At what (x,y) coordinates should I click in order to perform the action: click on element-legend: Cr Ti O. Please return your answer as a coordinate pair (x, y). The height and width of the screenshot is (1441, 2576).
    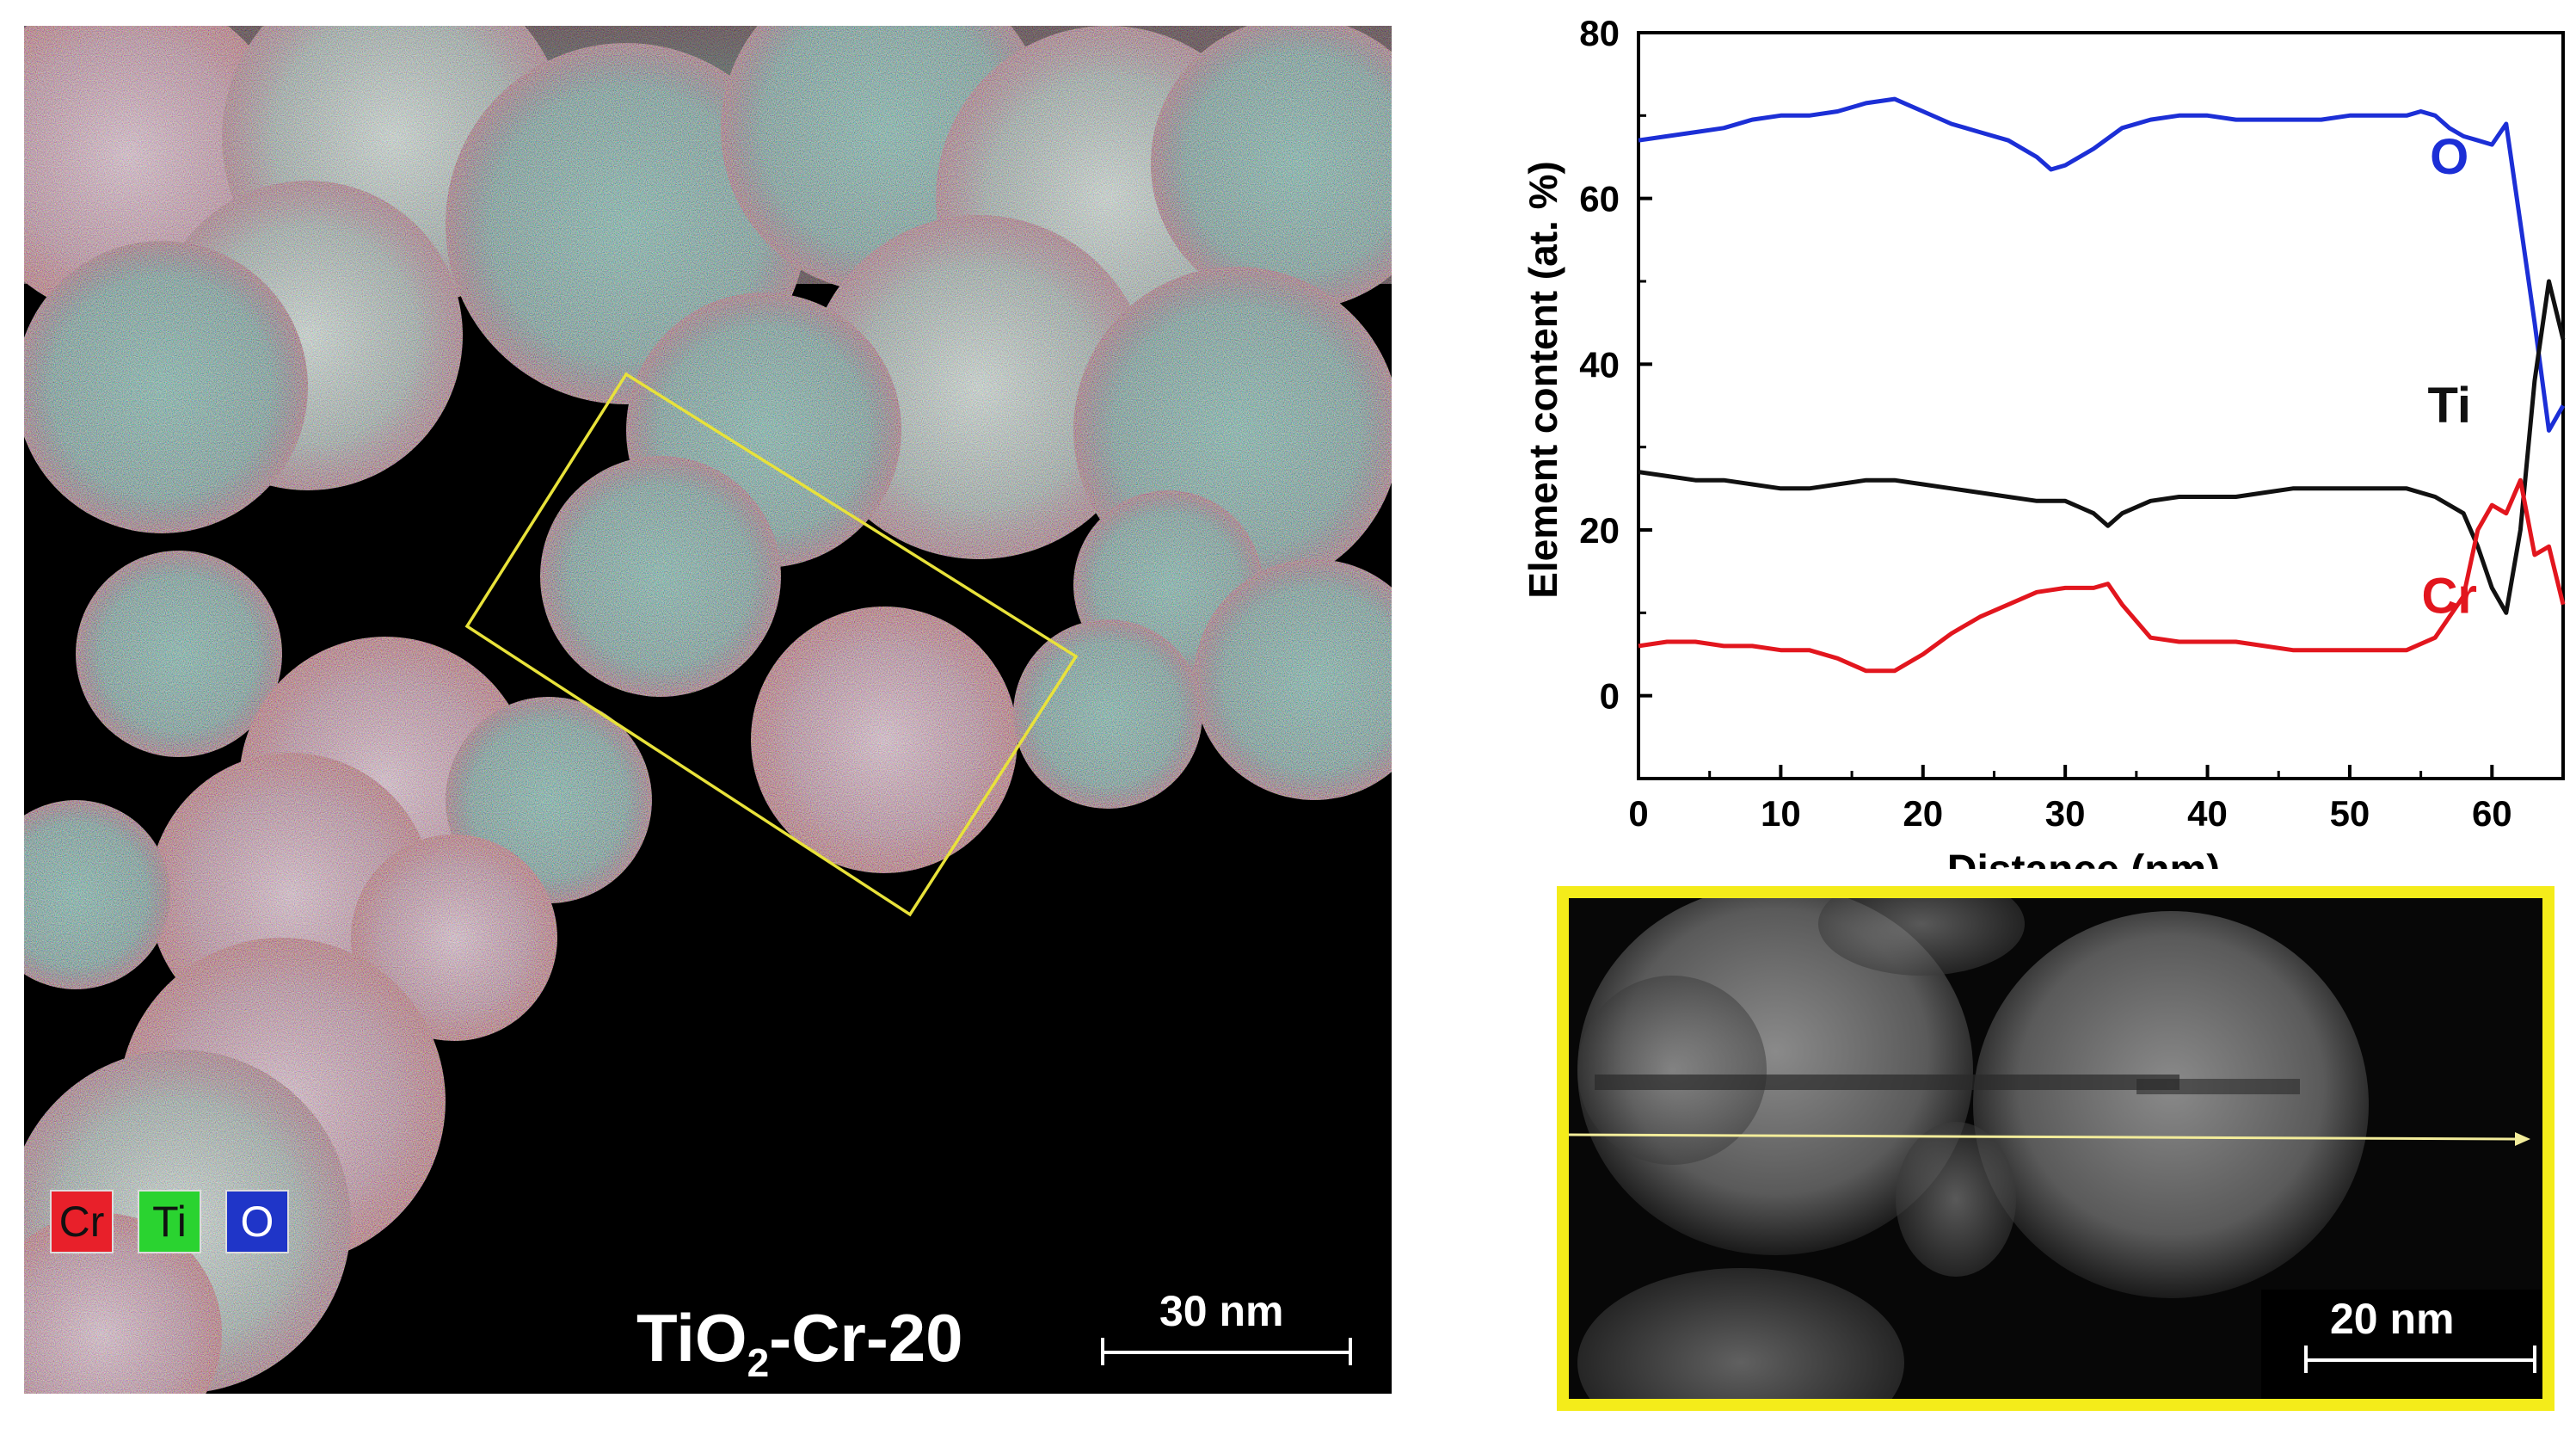
    Looking at the image, I should click on (169, 1221).